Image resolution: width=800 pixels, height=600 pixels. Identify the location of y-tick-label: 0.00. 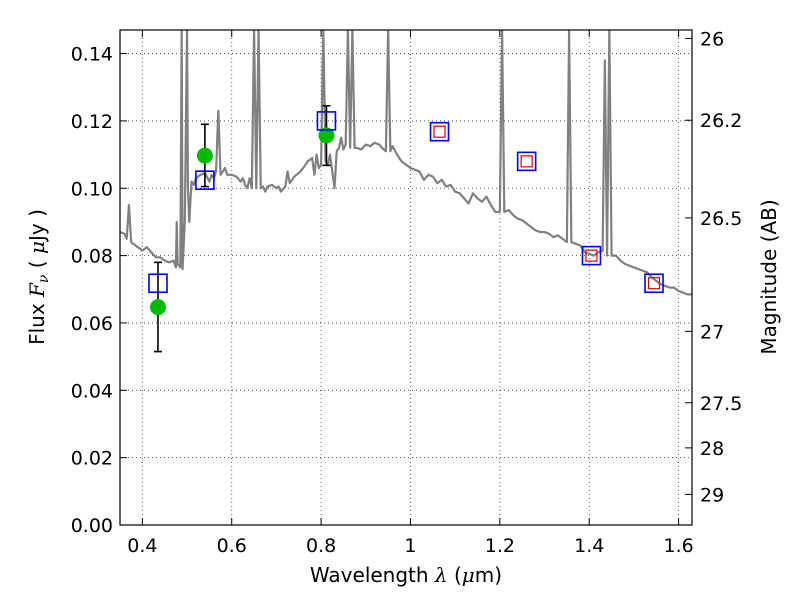
(92, 526).